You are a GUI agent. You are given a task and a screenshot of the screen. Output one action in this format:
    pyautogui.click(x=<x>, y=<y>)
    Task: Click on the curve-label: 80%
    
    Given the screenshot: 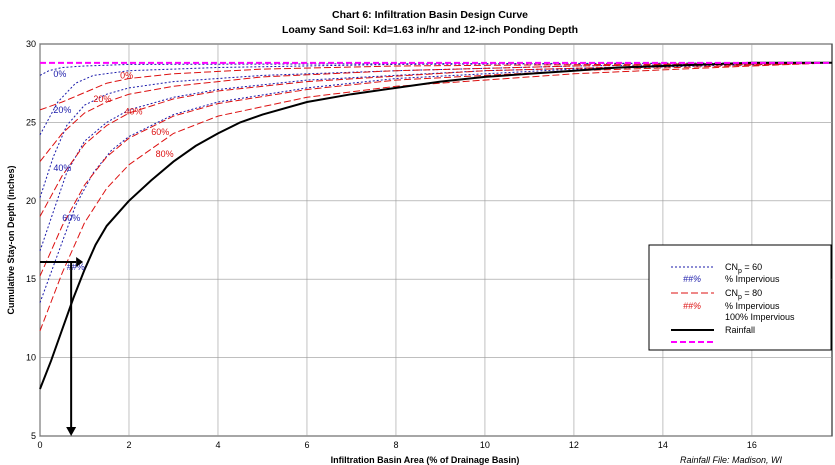 What is the action you would take?
    pyautogui.click(x=165, y=154)
    